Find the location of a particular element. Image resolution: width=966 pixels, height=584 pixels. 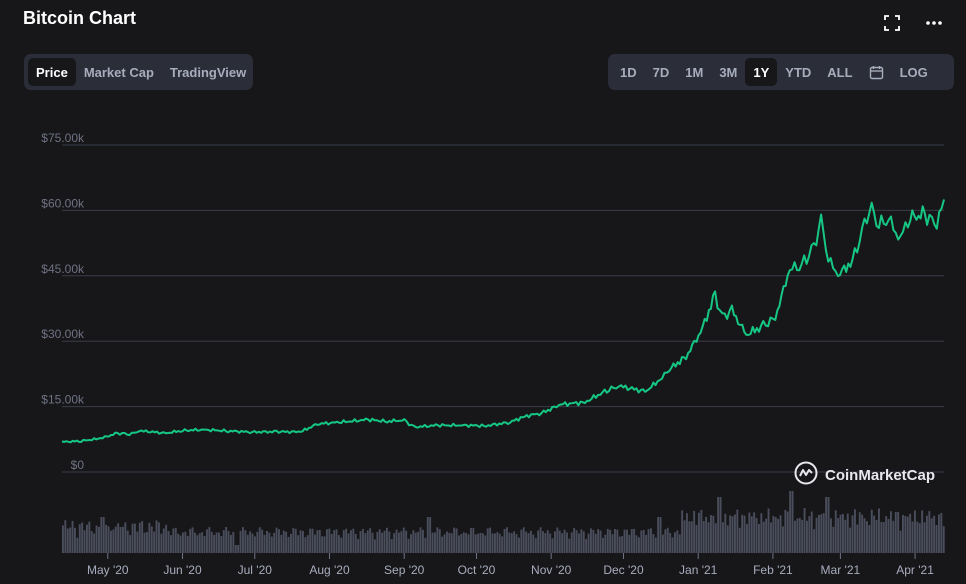

fullscreen-icon is located at coordinates (892, 23).